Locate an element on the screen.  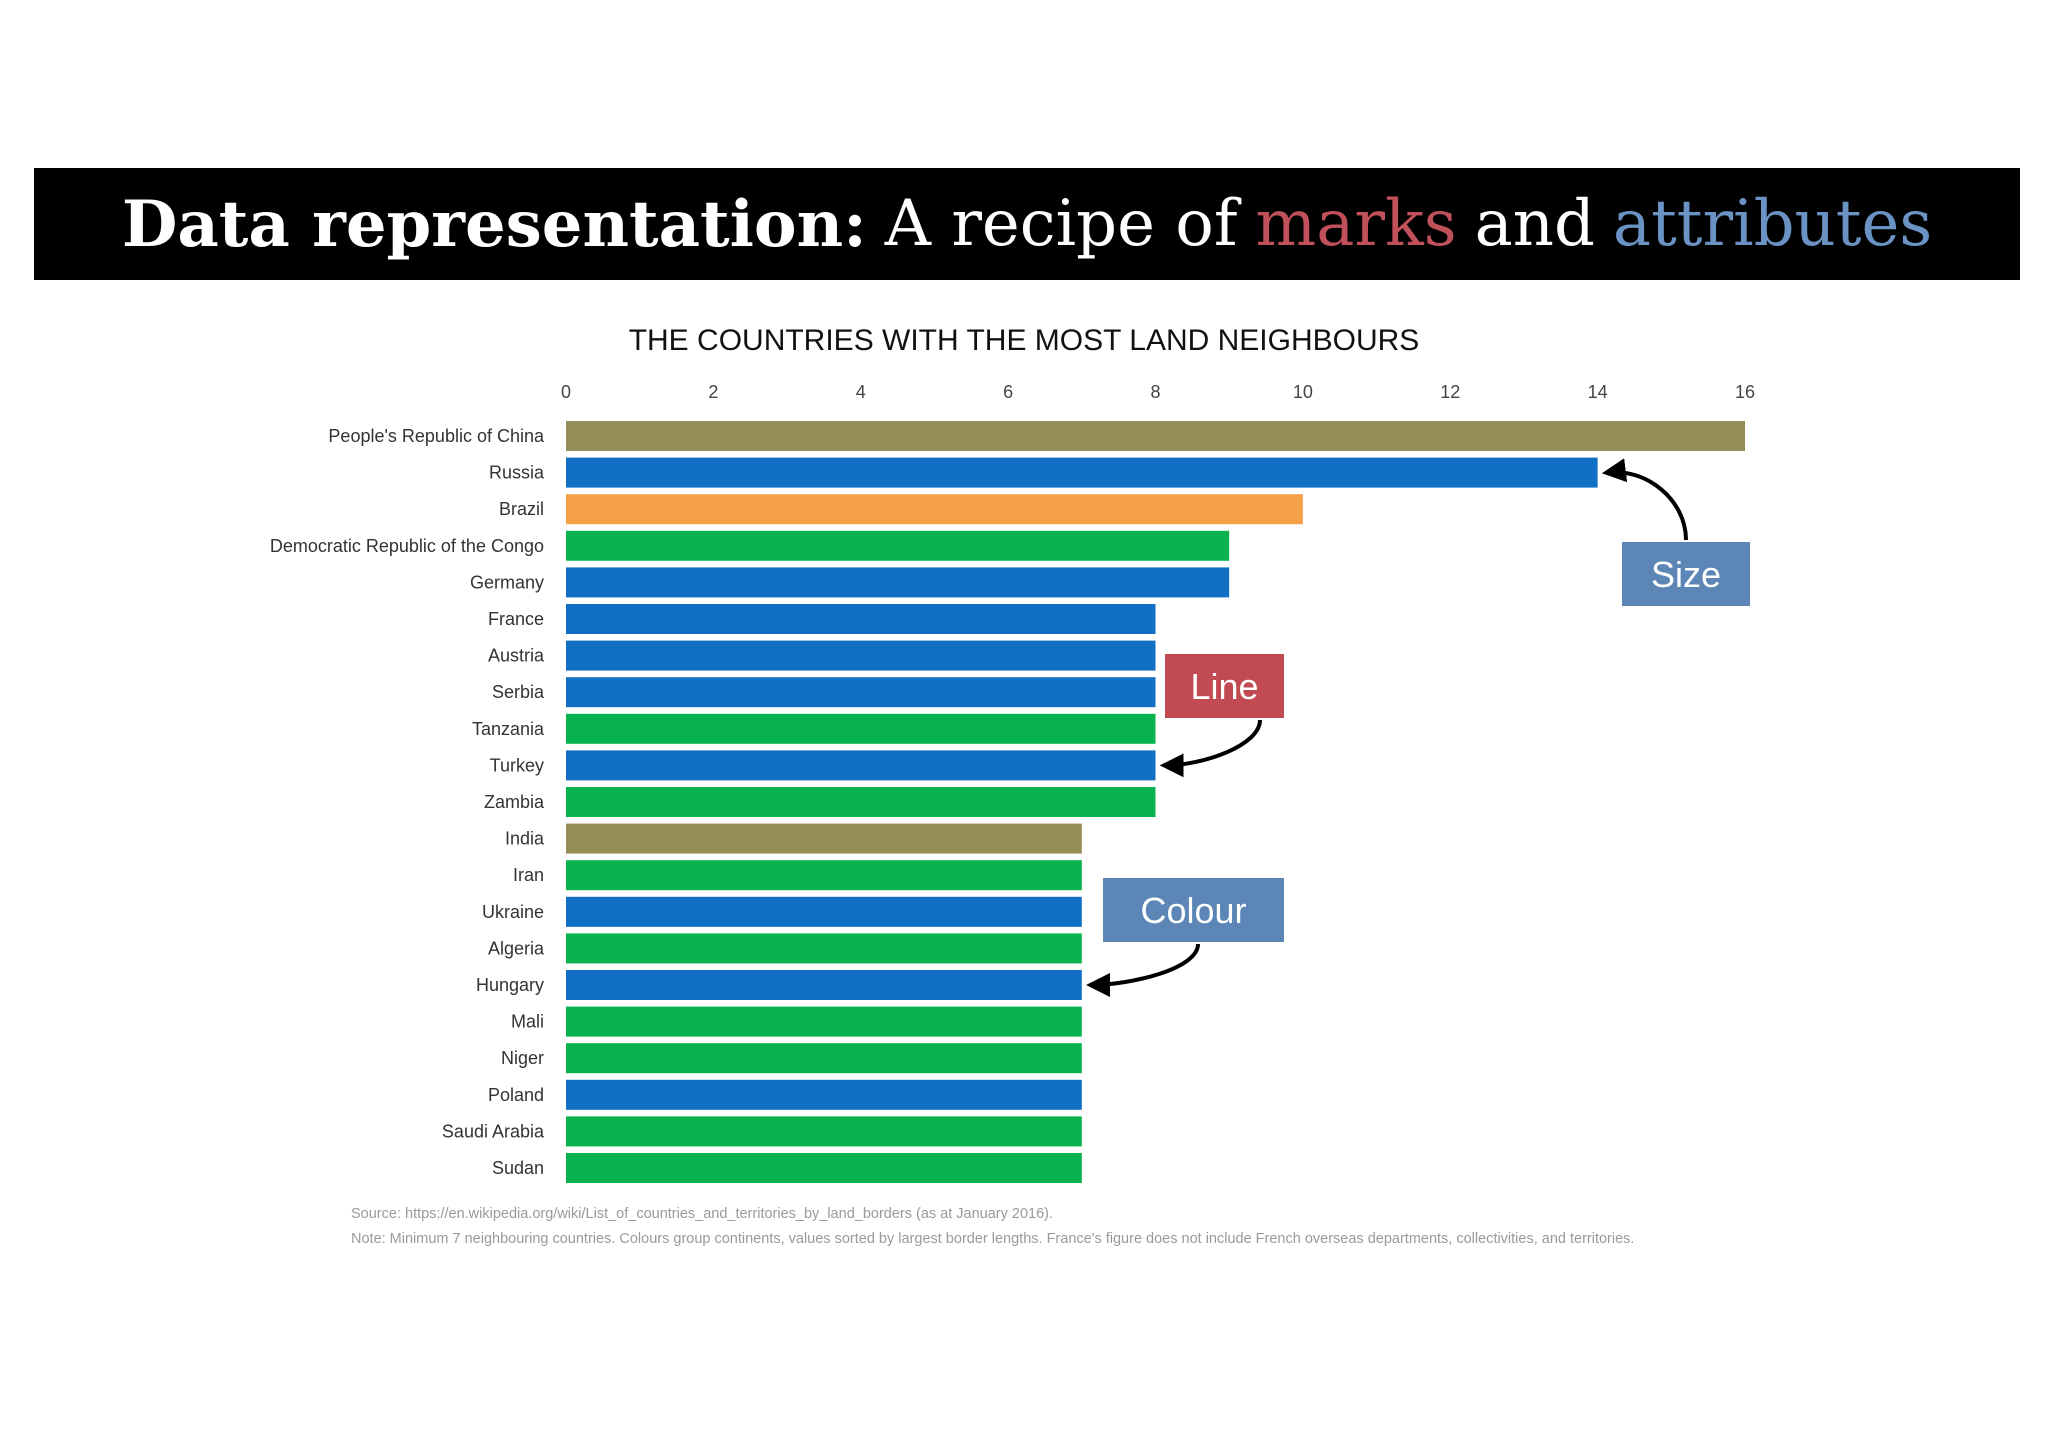
x-tick-label: 14 is located at coordinates (1598, 392).